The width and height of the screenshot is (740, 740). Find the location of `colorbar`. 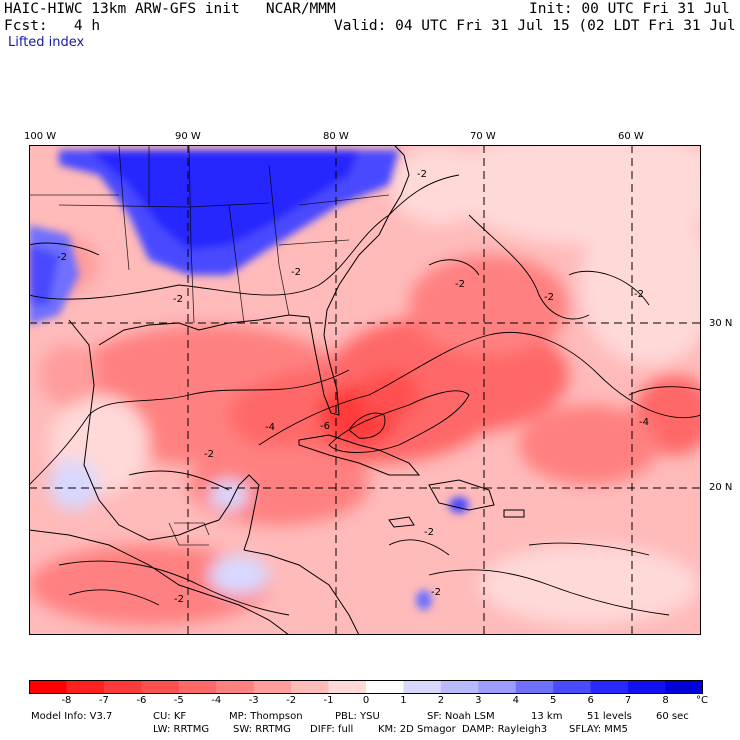

colorbar is located at coordinates (366, 687).